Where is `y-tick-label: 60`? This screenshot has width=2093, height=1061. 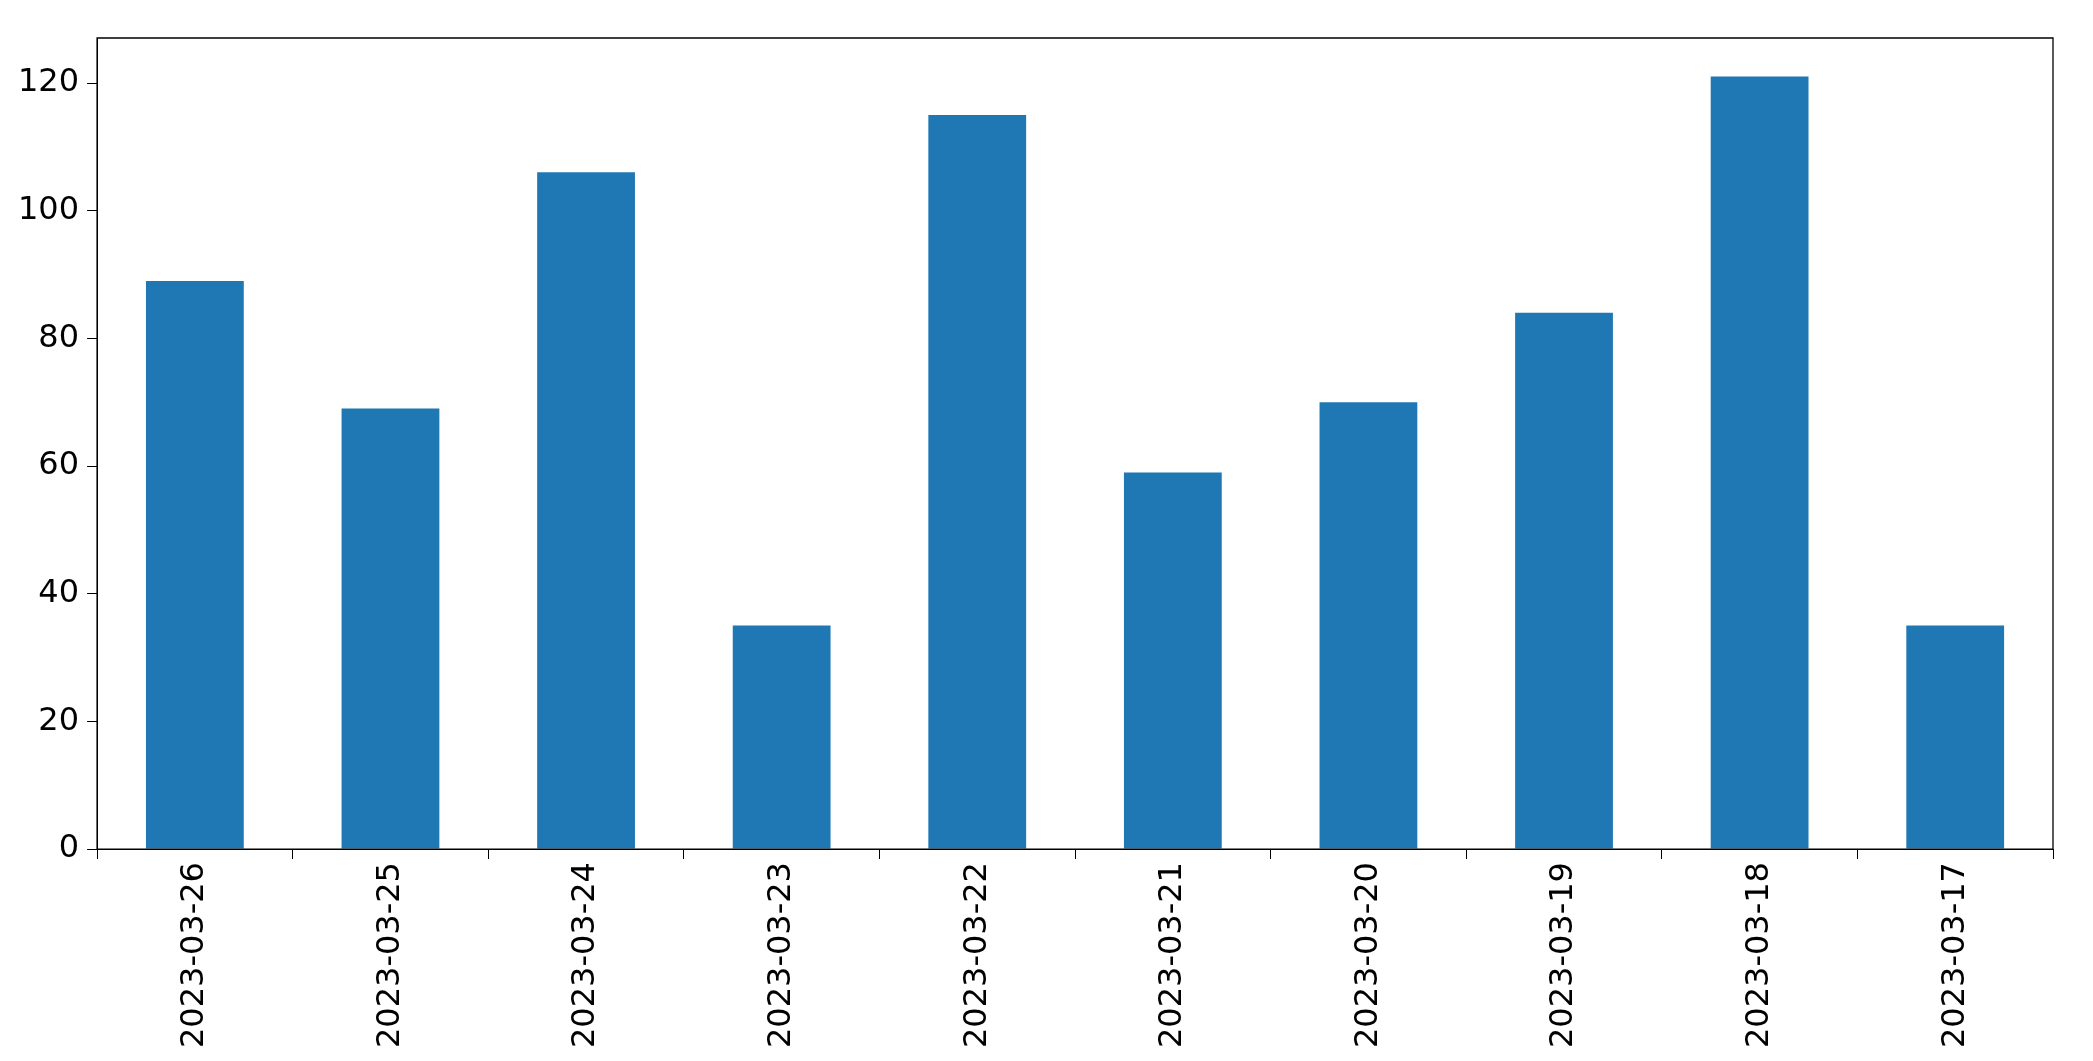
y-tick-label: 60 is located at coordinates (59, 463).